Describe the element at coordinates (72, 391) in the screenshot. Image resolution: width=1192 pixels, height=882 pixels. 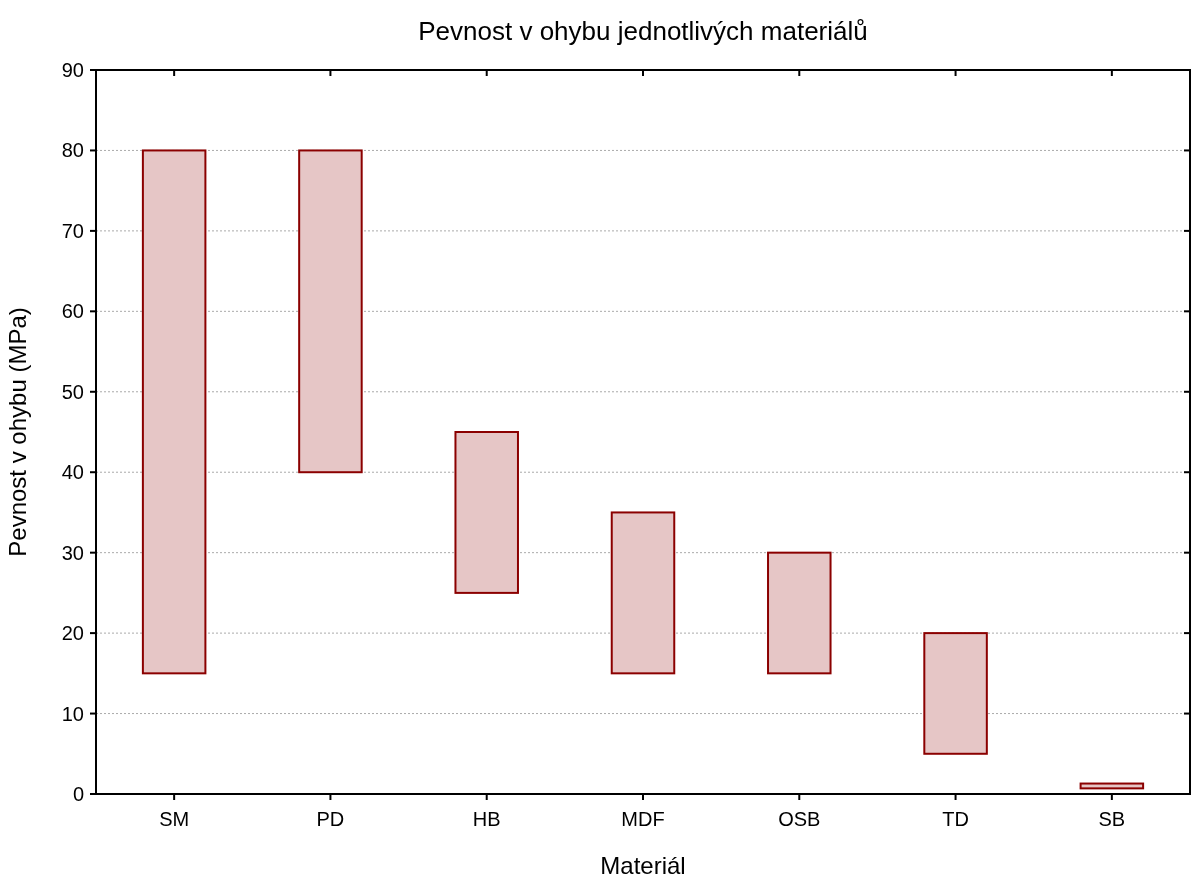
I see `y-tick-label: 50` at that location.